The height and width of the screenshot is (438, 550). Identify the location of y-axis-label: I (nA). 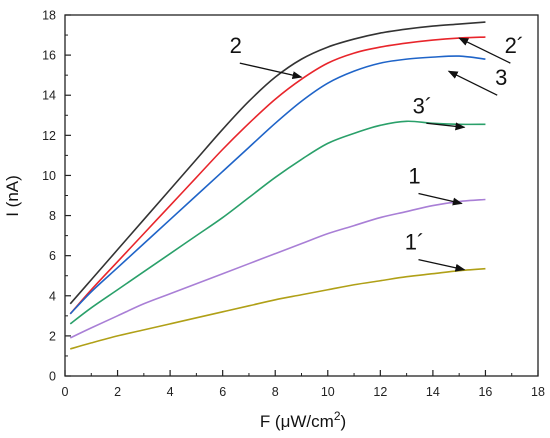
(12, 196).